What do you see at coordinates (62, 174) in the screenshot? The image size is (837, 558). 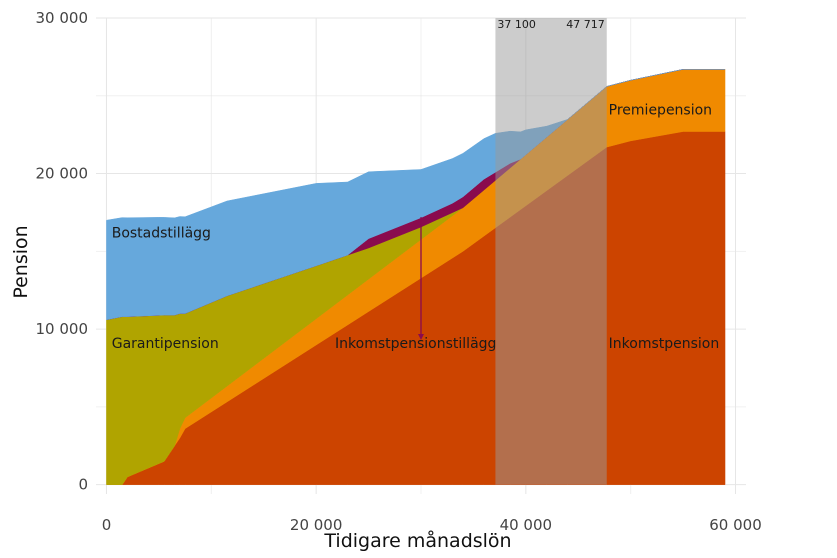 I see `y-tick-label: 20 000` at bounding box center [62, 174].